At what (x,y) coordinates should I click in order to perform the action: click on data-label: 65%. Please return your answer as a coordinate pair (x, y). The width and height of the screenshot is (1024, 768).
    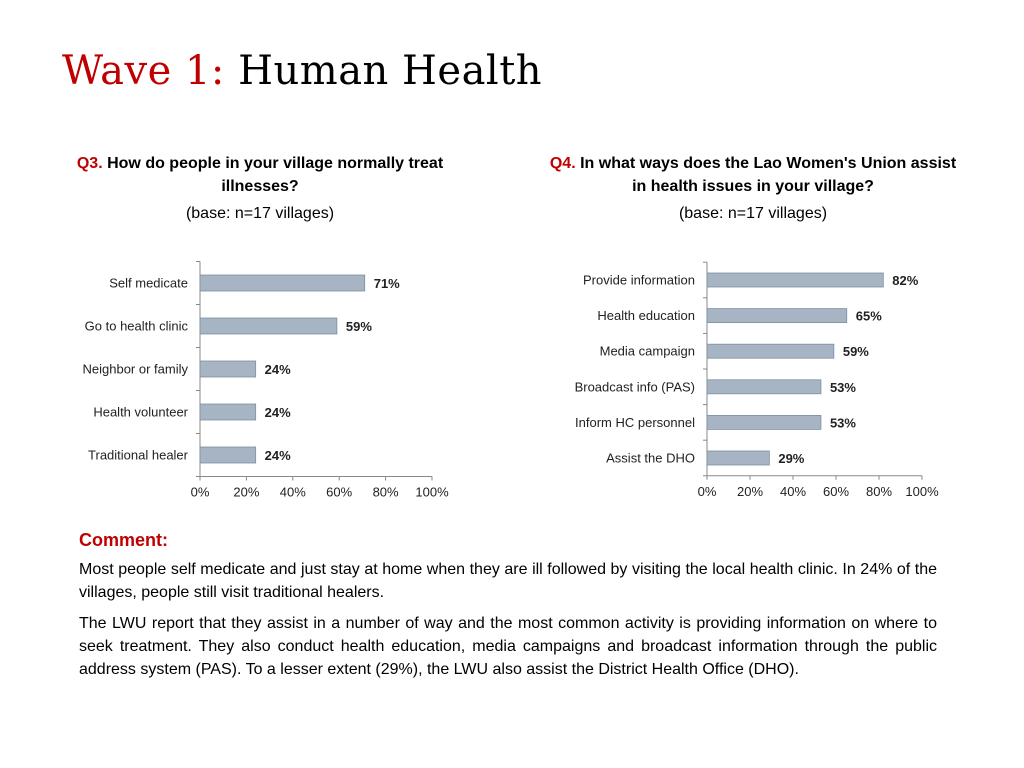
    Looking at the image, I should click on (869, 316).